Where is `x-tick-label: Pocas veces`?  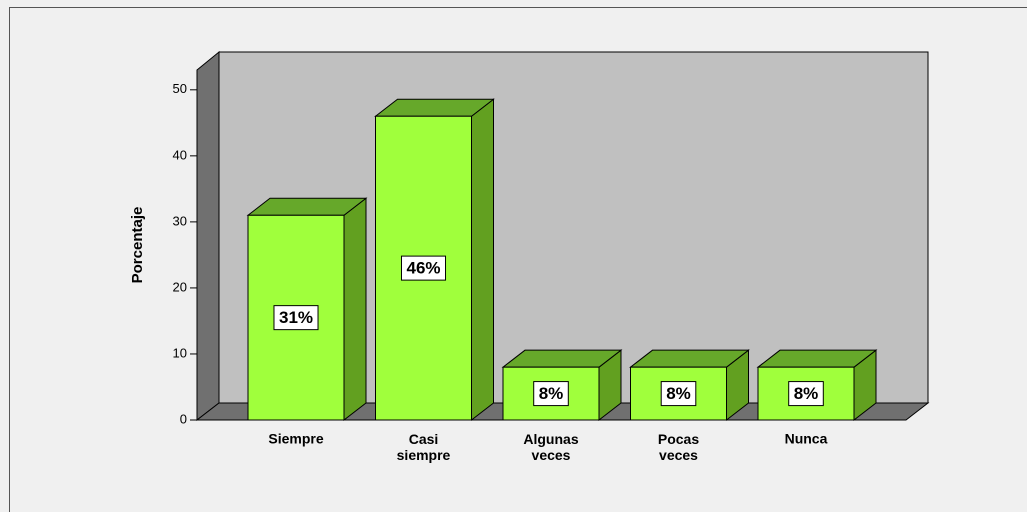 x-tick-label: Pocas veces is located at coordinates (678, 447).